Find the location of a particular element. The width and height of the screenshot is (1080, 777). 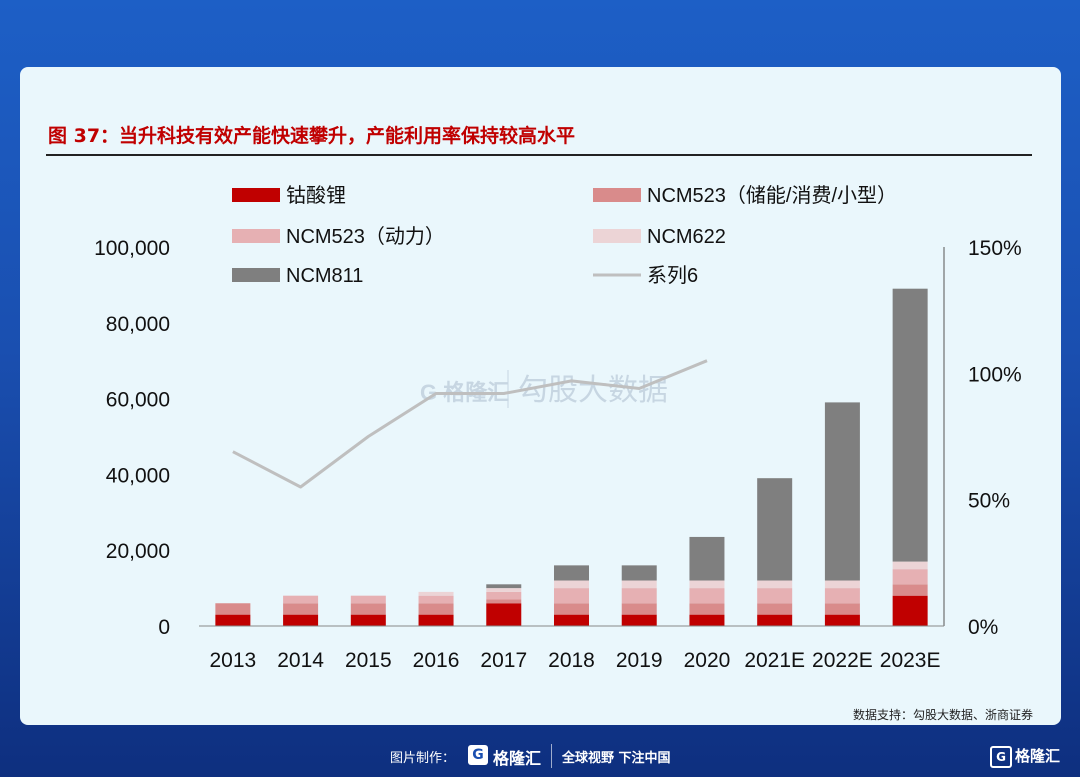

left-axis-tick-label: 60,000 is located at coordinates (138, 400).